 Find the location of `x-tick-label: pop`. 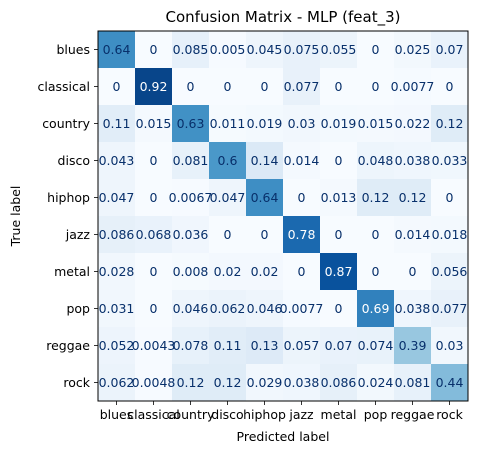

x-tick-label: pop is located at coordinates (376, 414).